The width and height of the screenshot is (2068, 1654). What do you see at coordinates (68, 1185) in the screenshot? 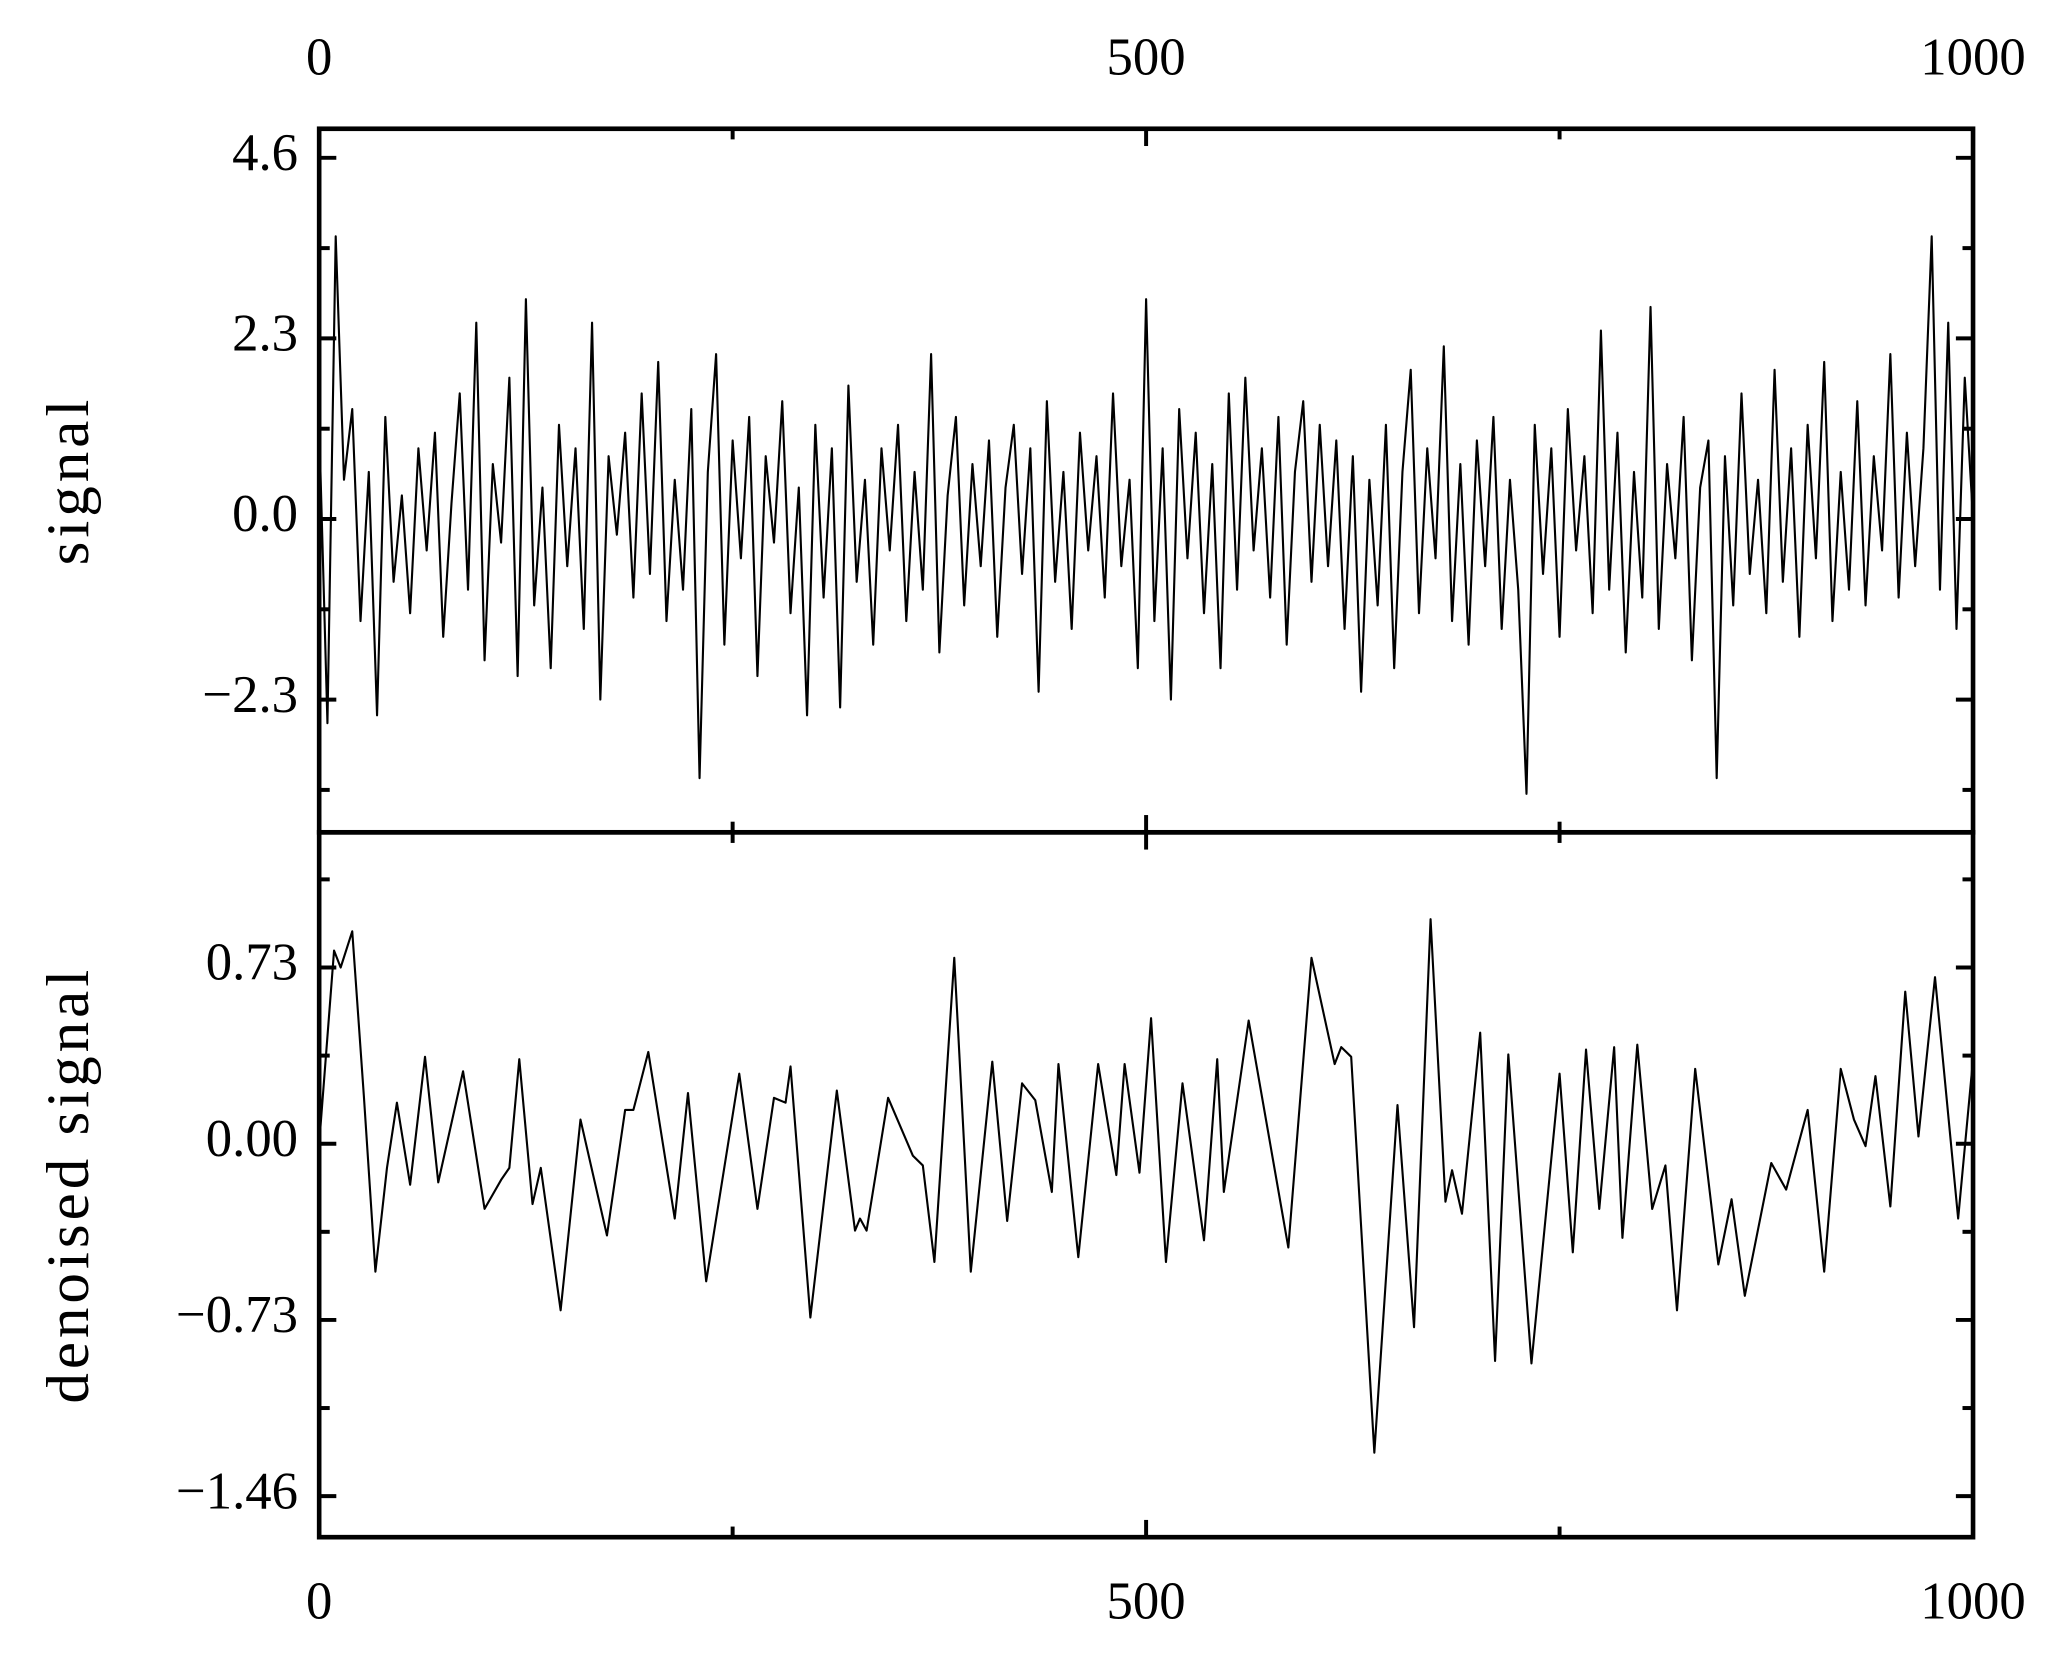
I see `y-axis-title: denoised signal` at bounding box center [68, 1185].